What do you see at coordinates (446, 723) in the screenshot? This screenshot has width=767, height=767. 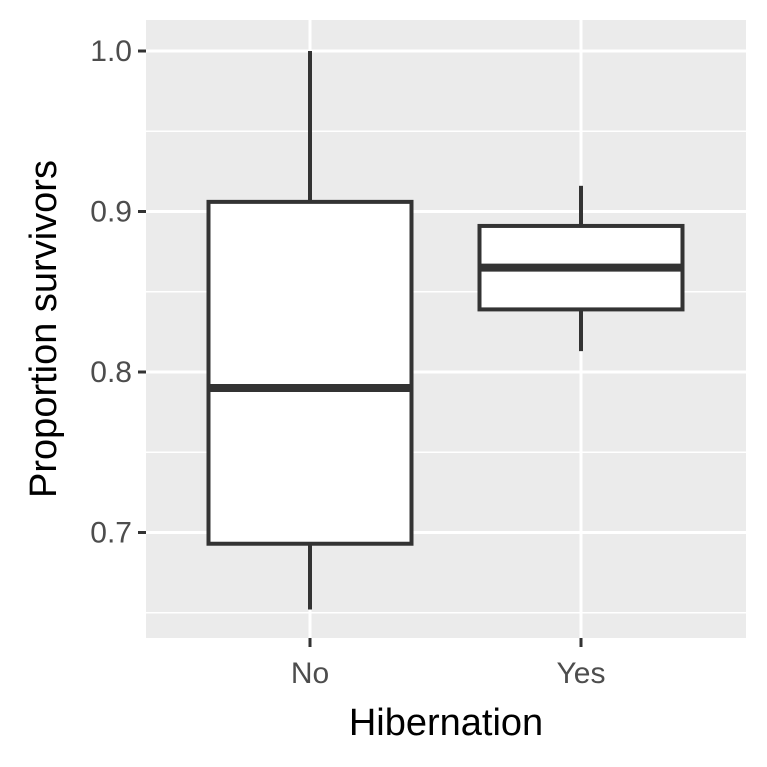 I see `x-axis-title: Hibernation` at bounding box center [446, 723].